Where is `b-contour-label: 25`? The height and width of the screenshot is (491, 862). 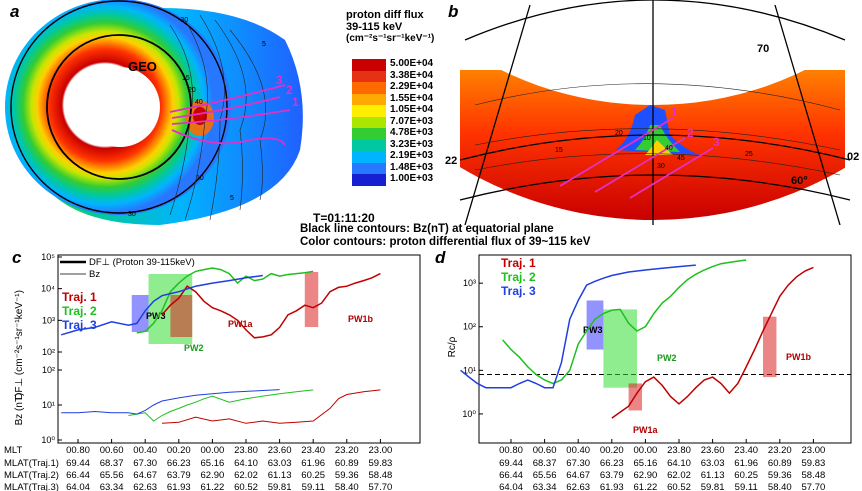
b-contour-label: 25 is located at coordinates (749, 154).